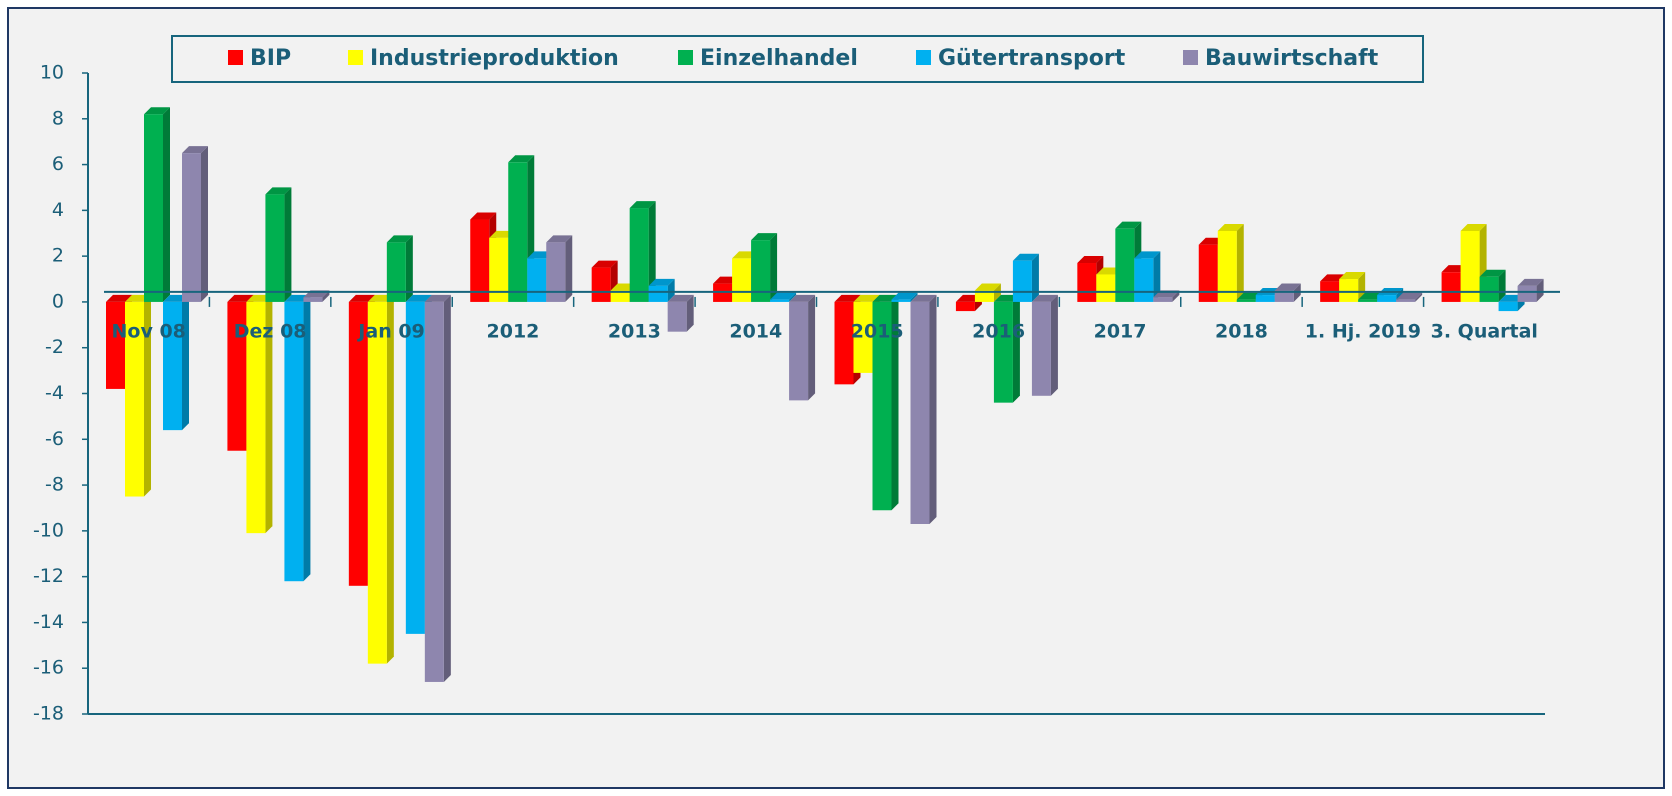 The height and width of the screenshot is (796, 1672). I want to click on x-tick-label: 2014, so click(755, 331).